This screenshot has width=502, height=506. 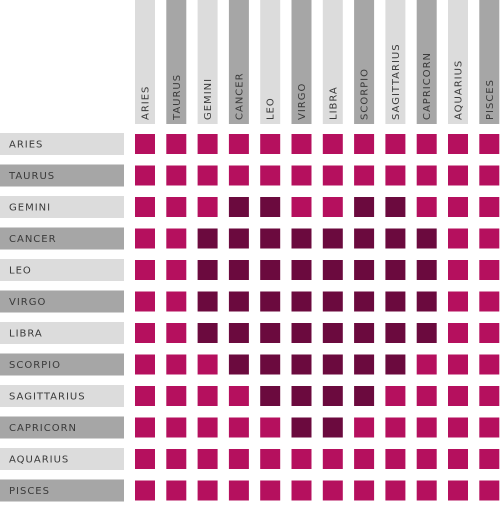 What do you see at coordinates (426, 427) in the screenshot?
I see `heatmap-cell-capricorn-capricorn` at bounding box center [426, 427].